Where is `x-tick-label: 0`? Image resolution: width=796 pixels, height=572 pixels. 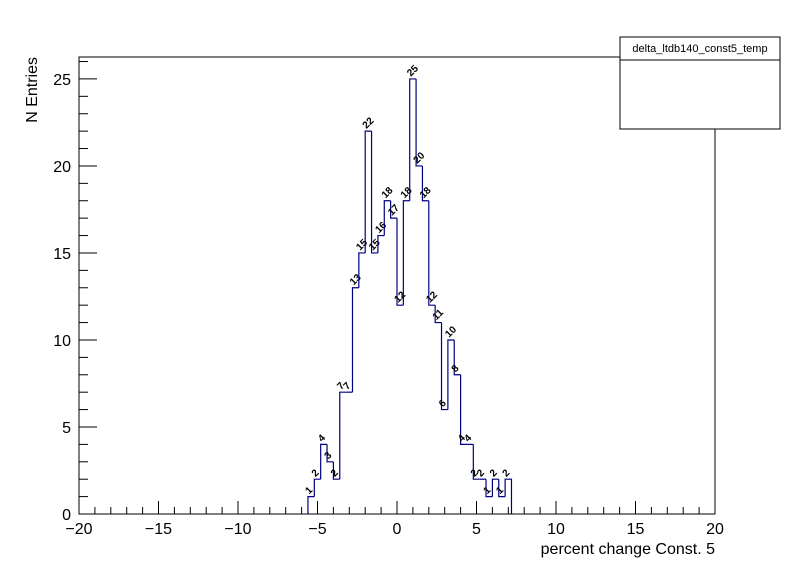 x-tick-label: 0 is located at coordinates (397, 529).